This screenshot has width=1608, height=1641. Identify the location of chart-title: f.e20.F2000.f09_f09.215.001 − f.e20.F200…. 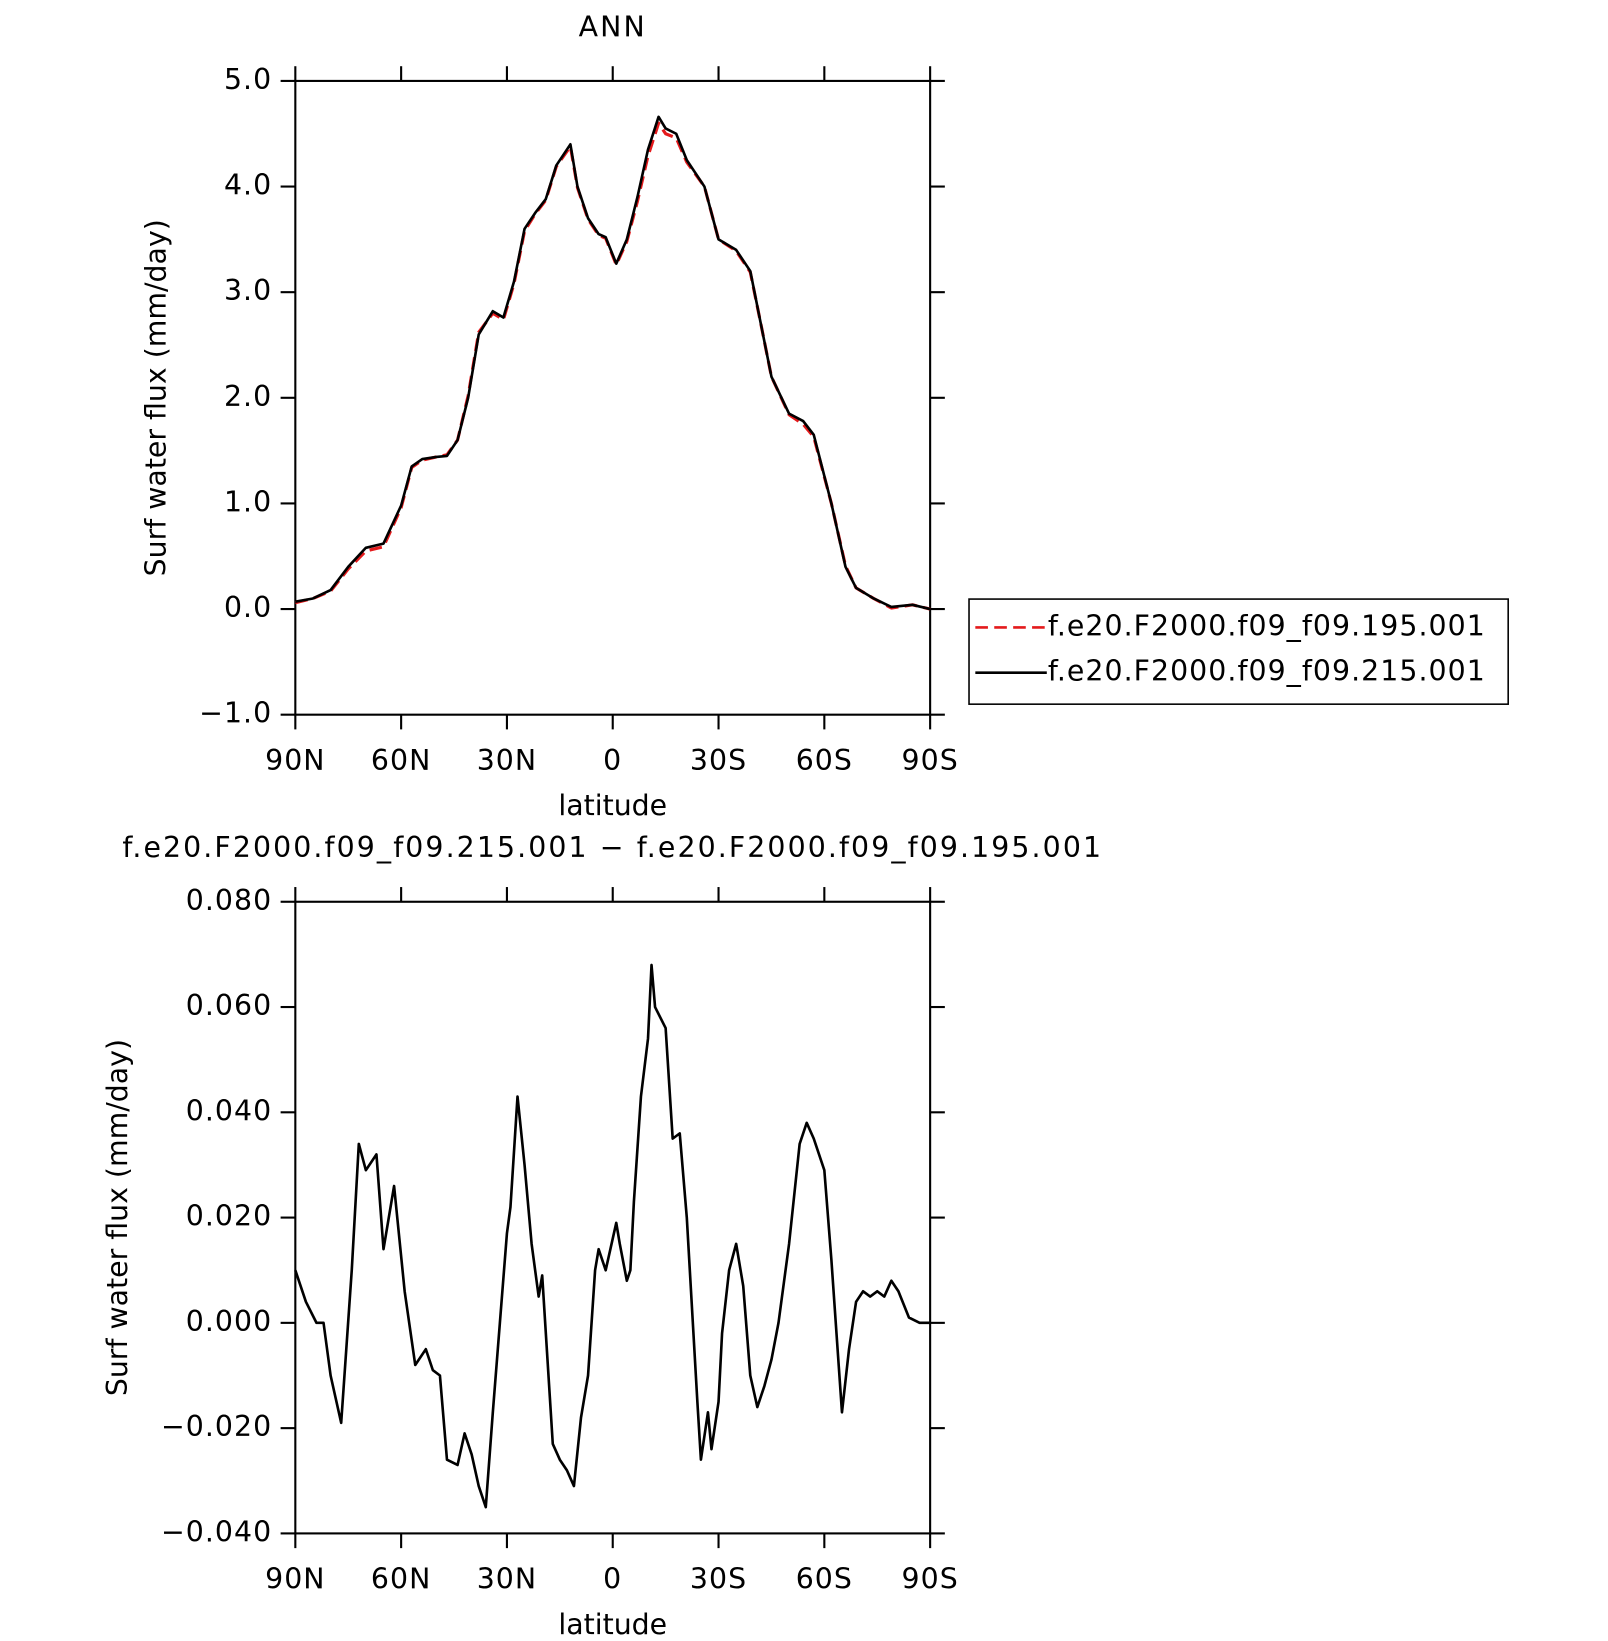
(612, 847).